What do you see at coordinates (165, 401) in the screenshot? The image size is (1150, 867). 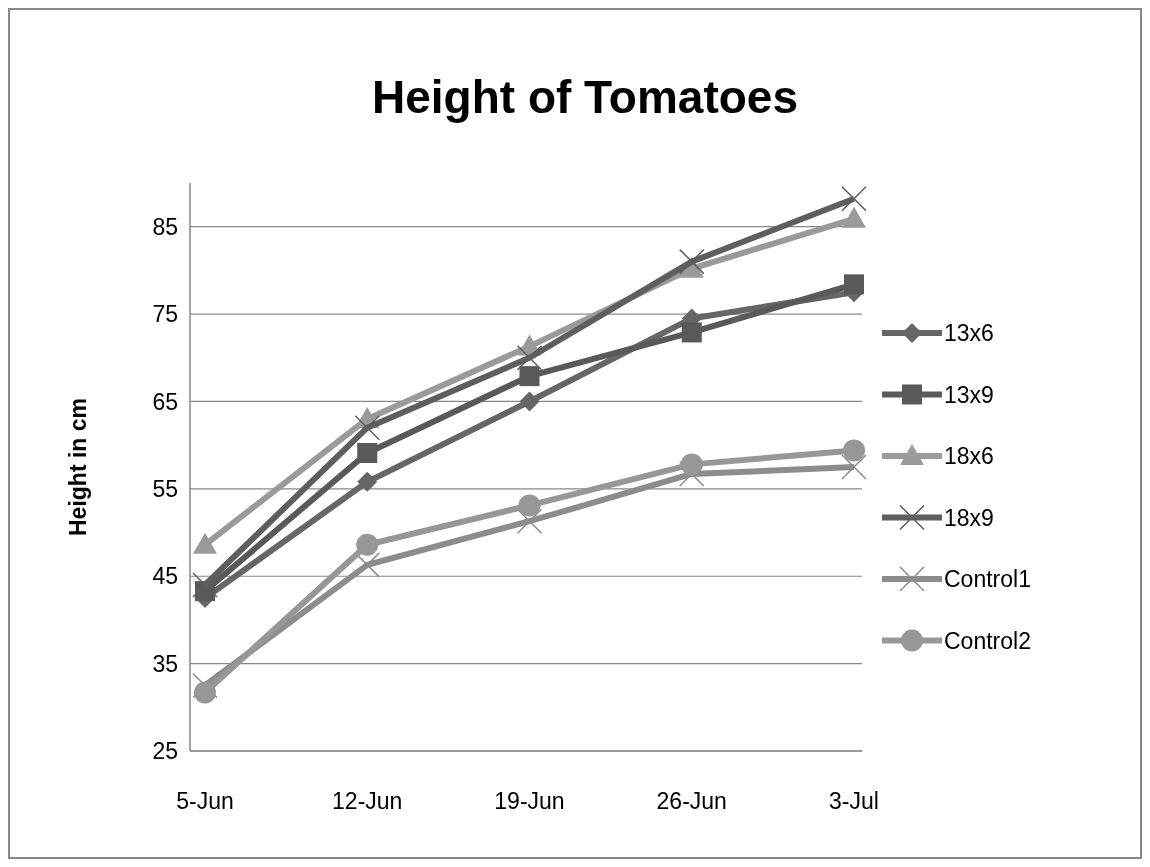 I see `y-tick-label: 65` at bounding box center [165, 401].